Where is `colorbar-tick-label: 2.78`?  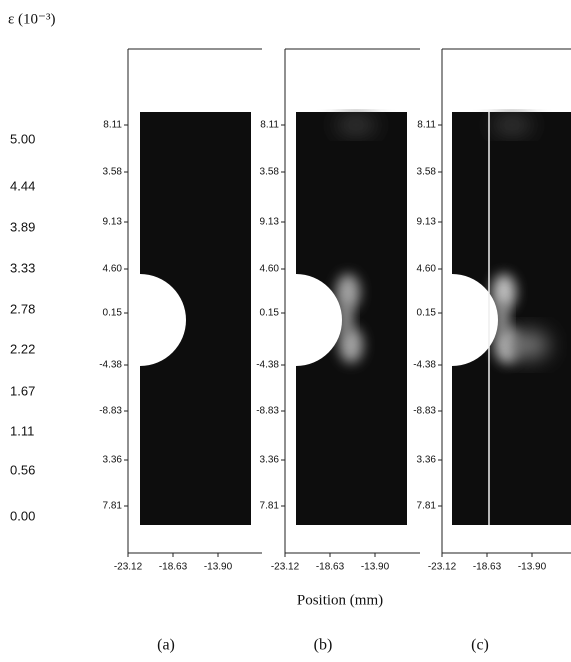
colorbar-tick-label: 2.78 is located at coordinates (22, 308).